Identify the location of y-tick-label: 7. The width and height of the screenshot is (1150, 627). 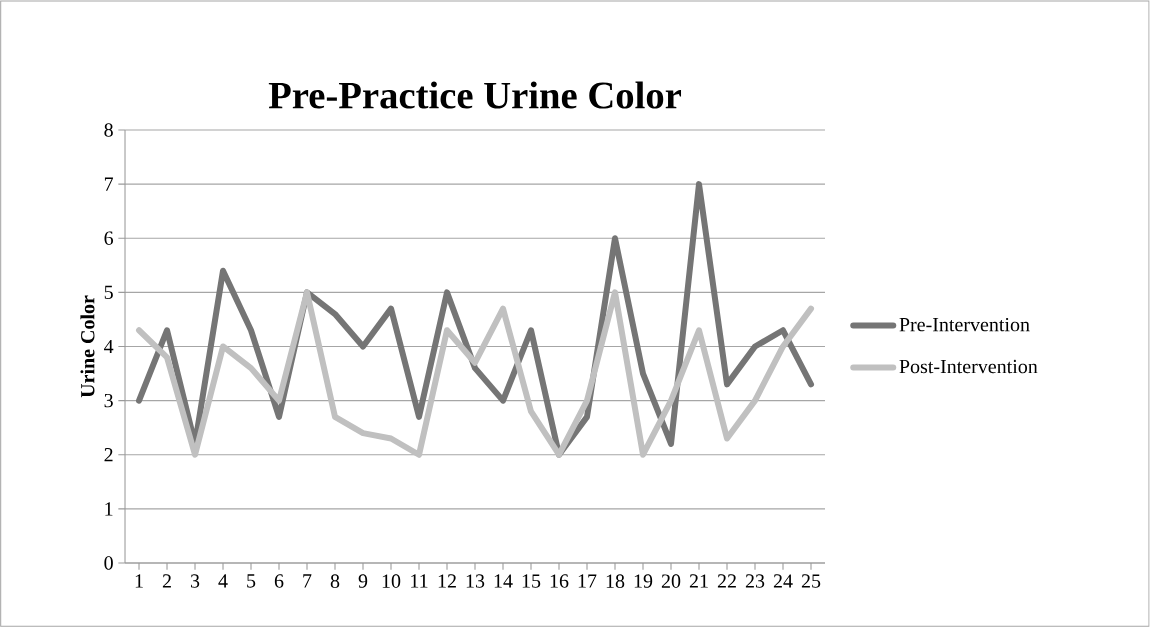
(109, 184).